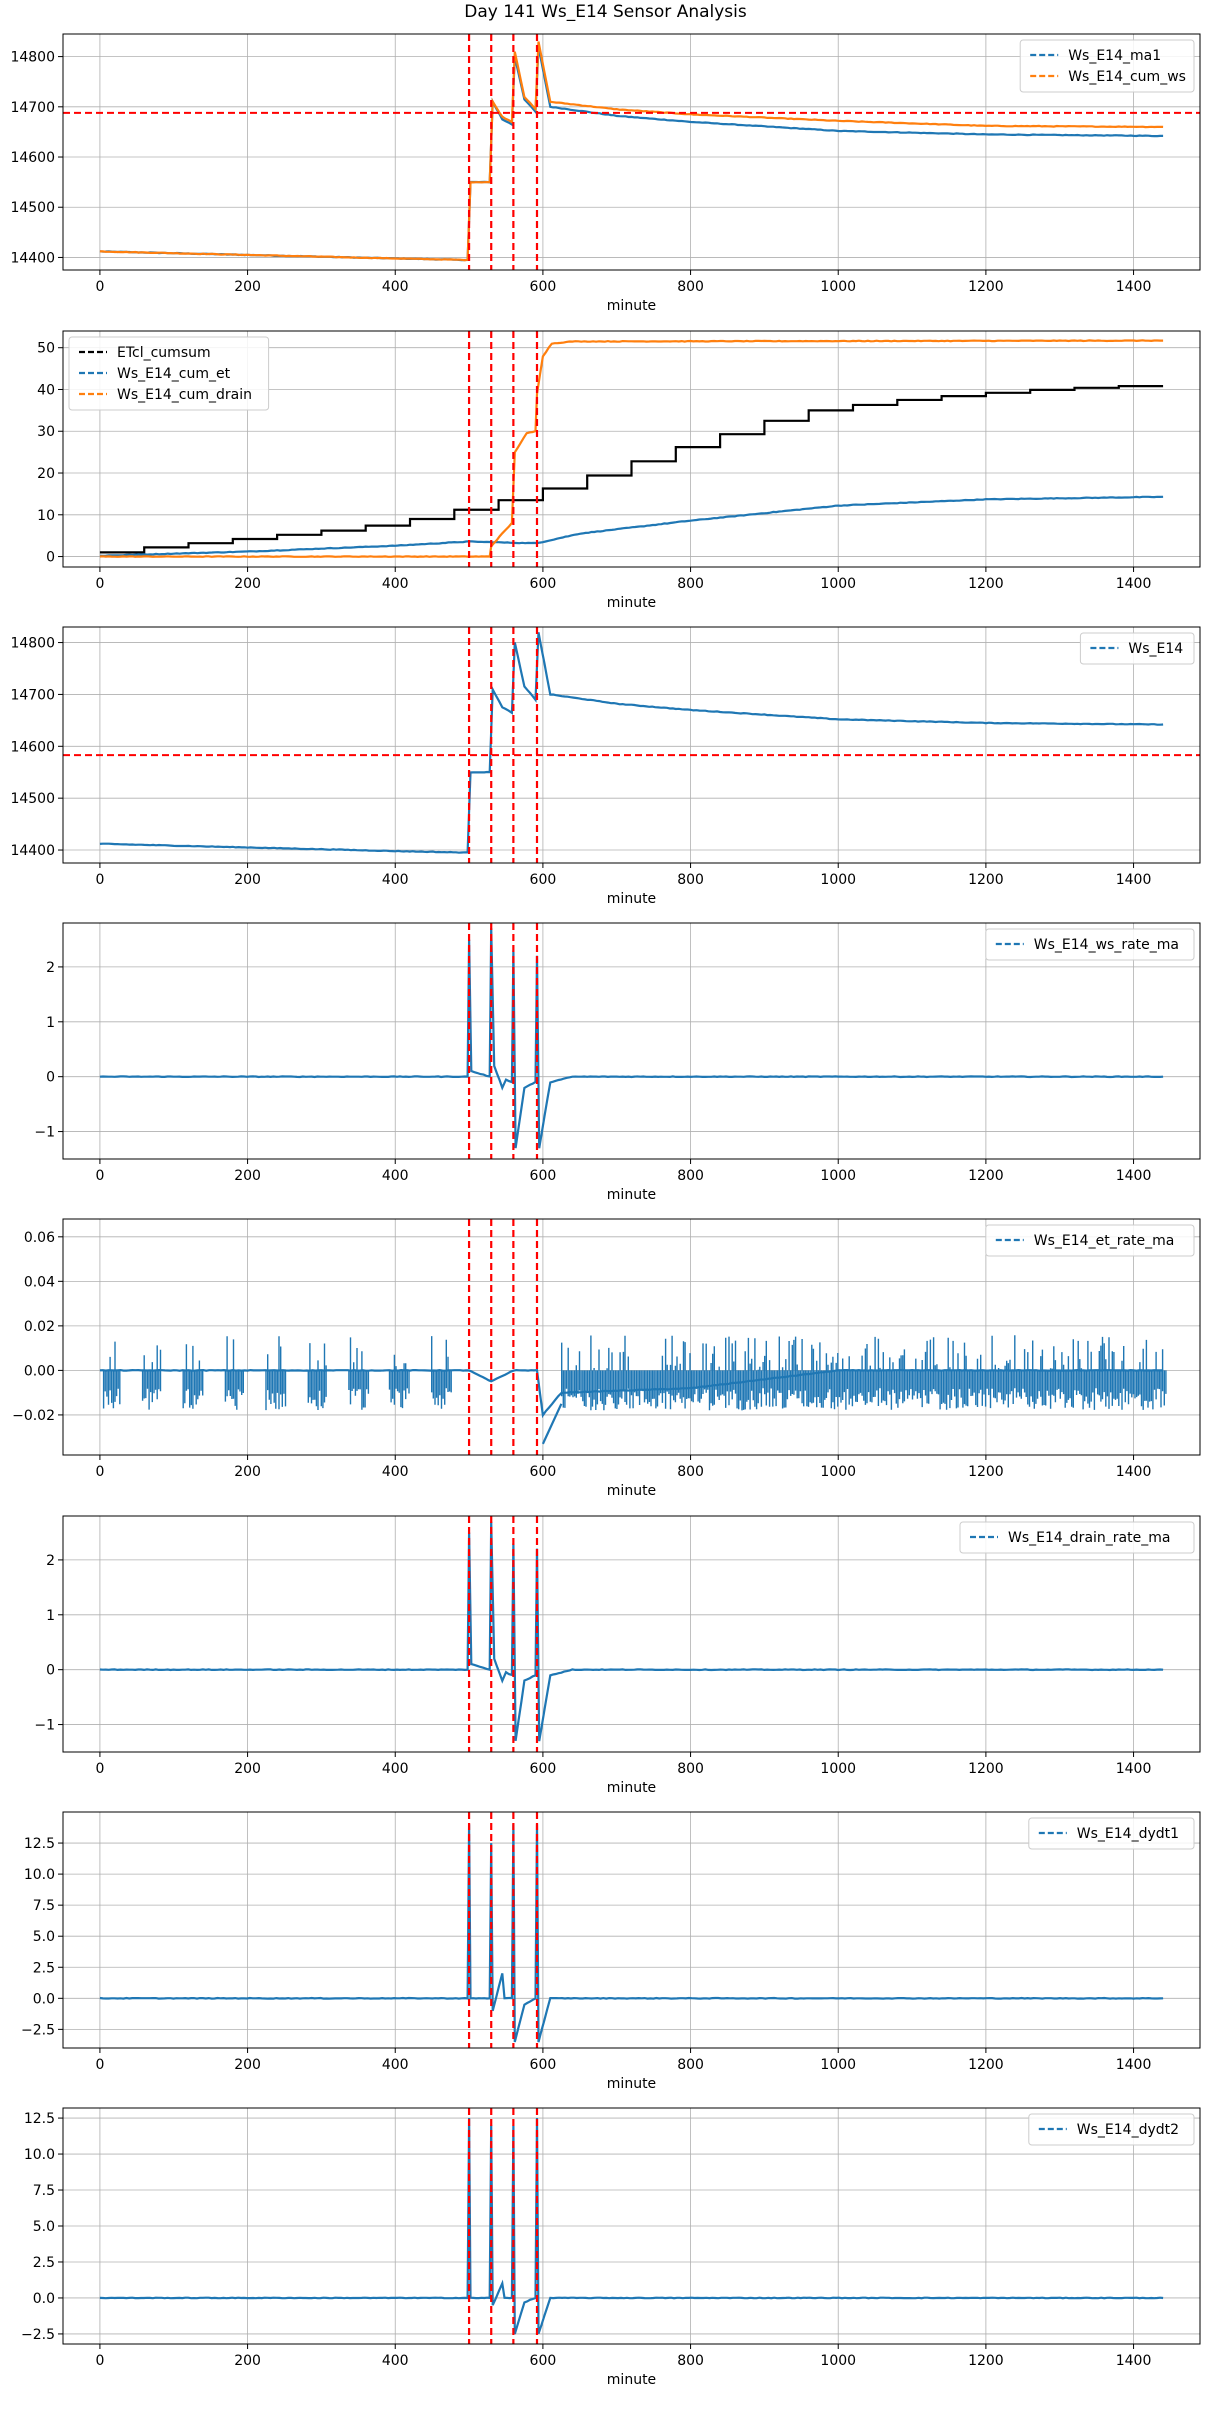 This screenshot has width=1211, height=2411. I want to click on legend: Ws_E14_dydt1, so click(1111, 1833).